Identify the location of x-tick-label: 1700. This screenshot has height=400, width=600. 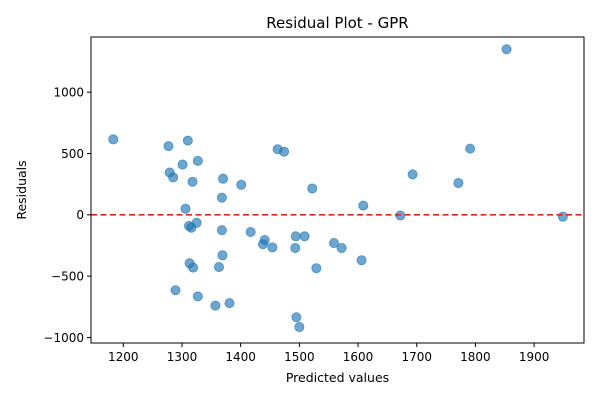
(416, 357).